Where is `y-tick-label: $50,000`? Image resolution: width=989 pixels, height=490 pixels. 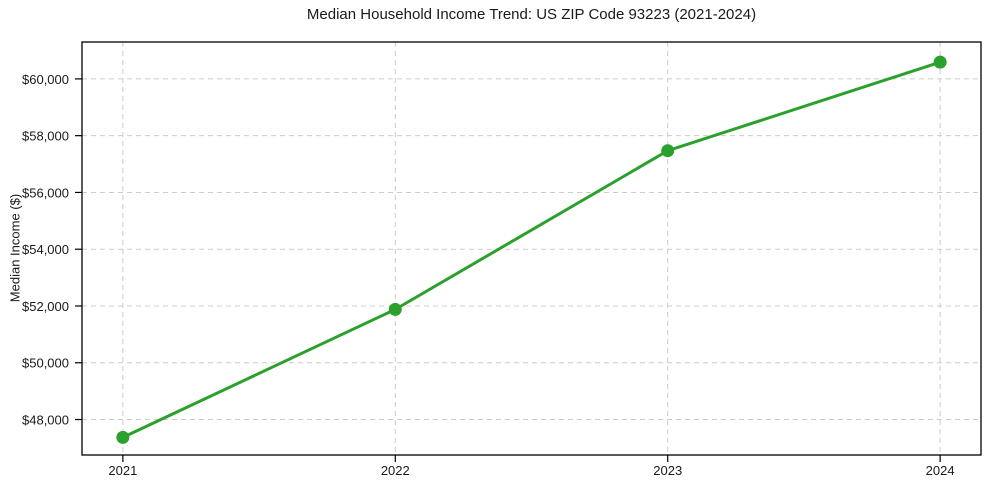 y-tick-label: $50,000 is located at coordinates (45, 363).